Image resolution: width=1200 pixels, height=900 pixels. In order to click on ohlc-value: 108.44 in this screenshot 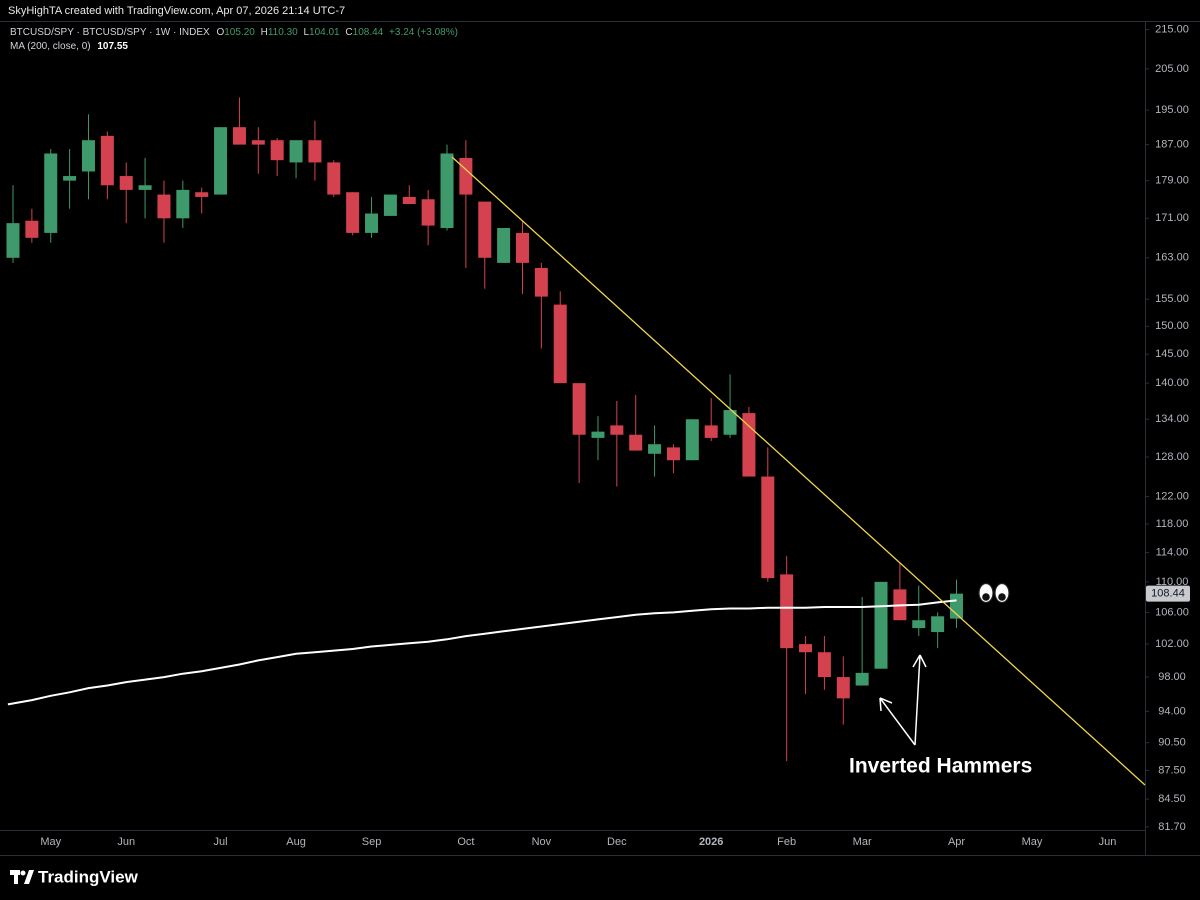, I will do `click(368, 32)`.